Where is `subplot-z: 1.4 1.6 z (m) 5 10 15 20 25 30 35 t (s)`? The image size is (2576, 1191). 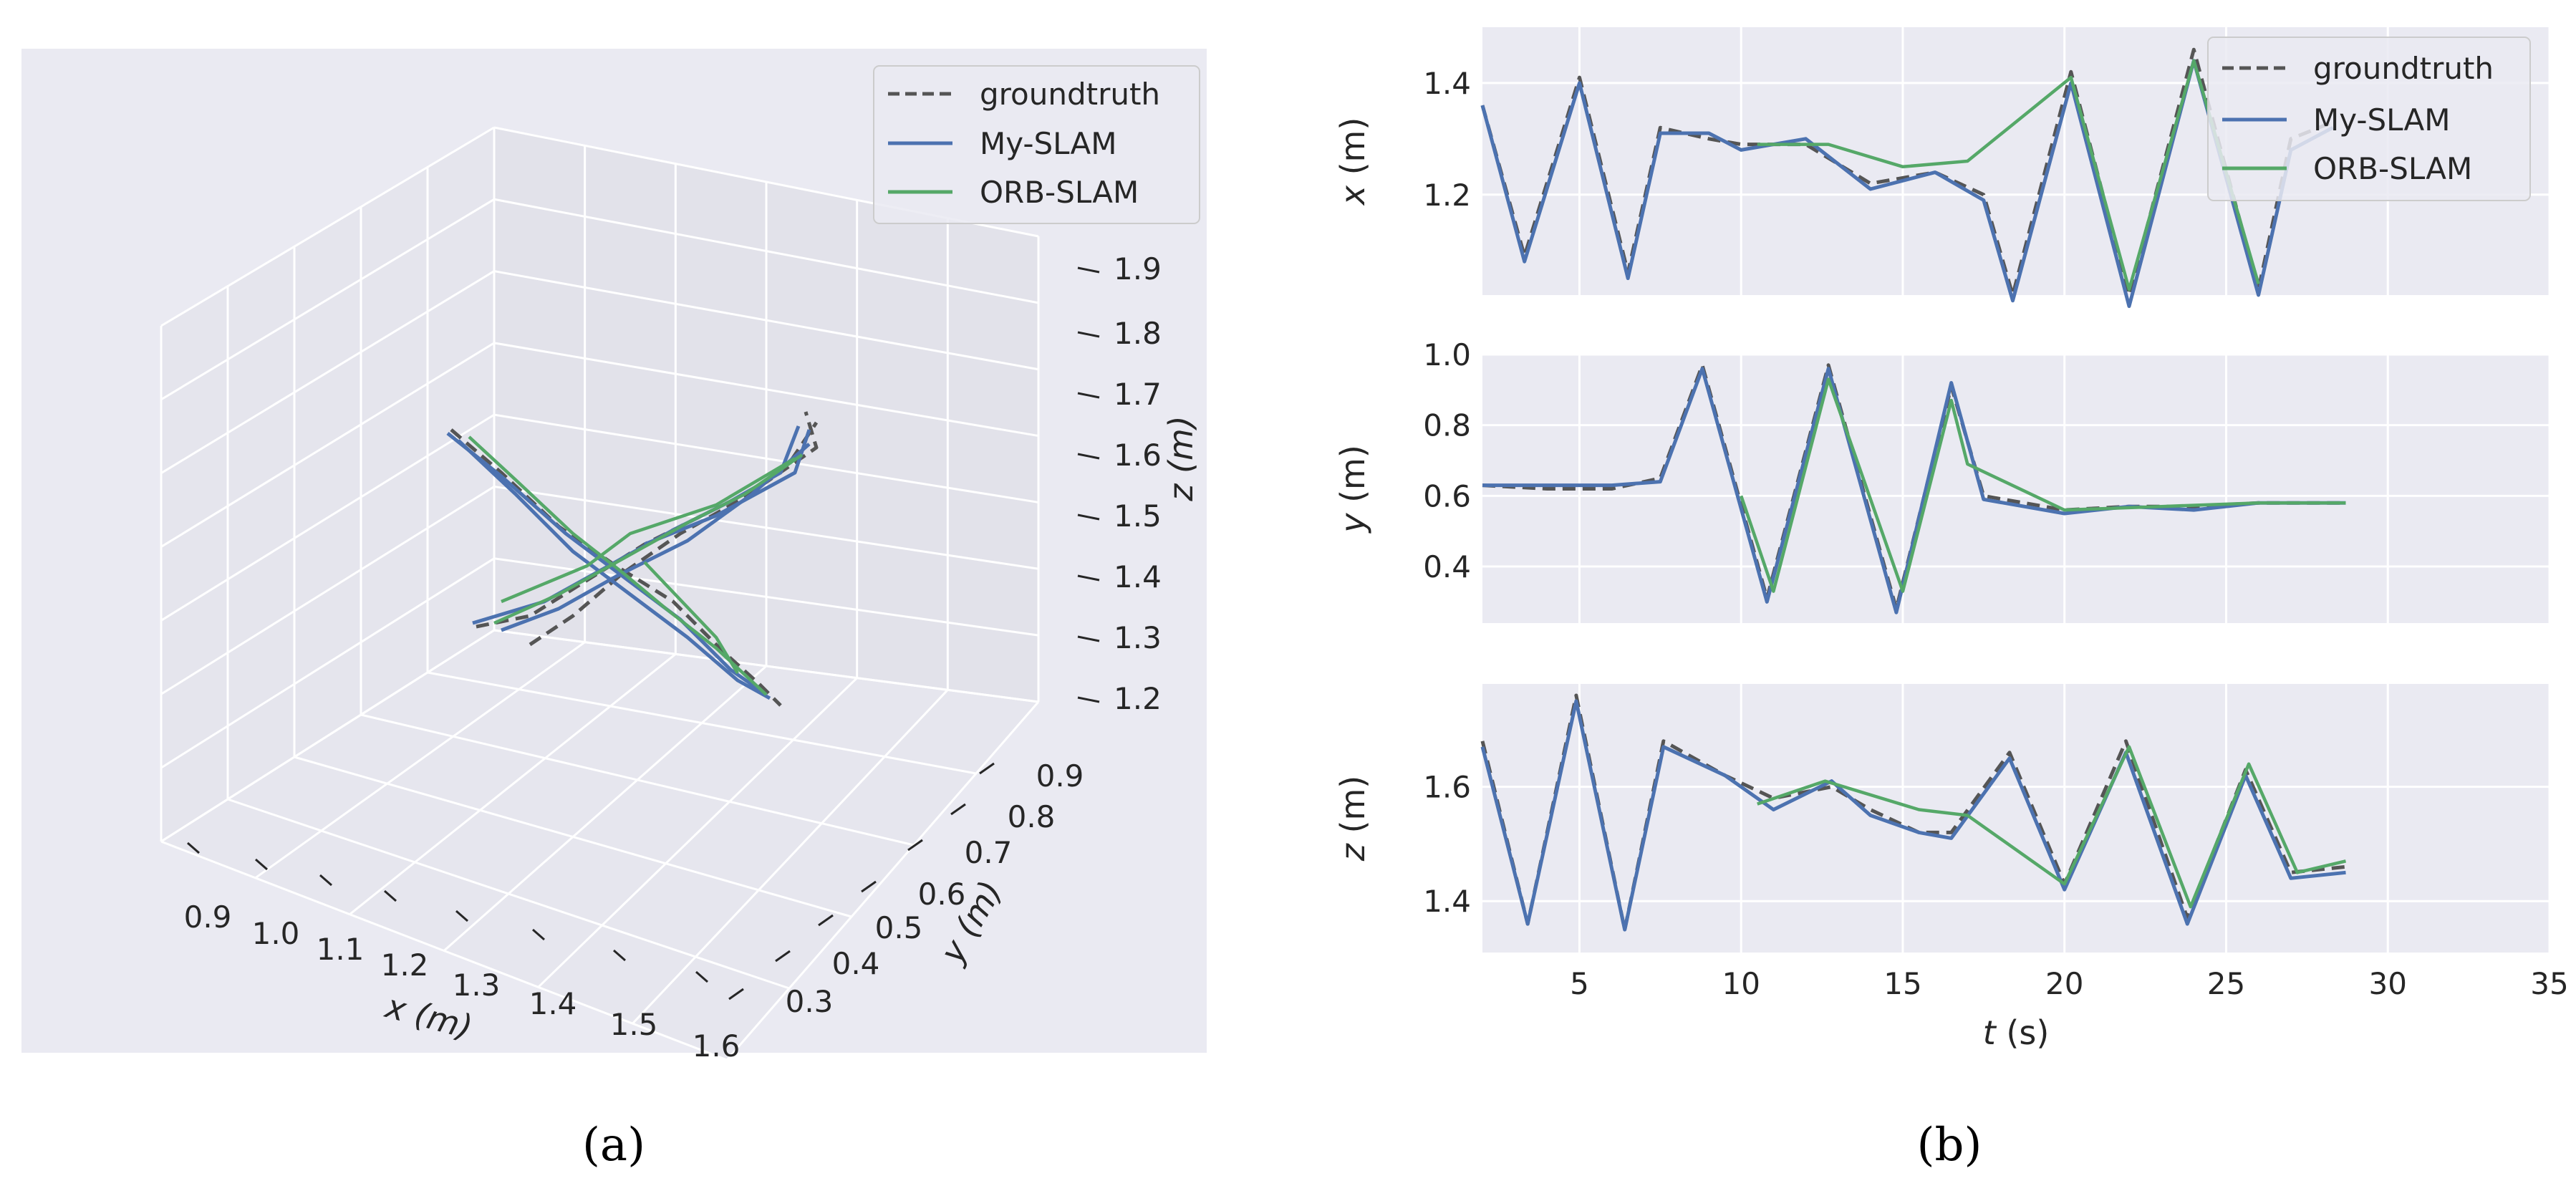 subplot-z: 1.4 1.6 z (m) 5 10 15 20 25 30 35 t (s) is located at coordinates (1951, 868).